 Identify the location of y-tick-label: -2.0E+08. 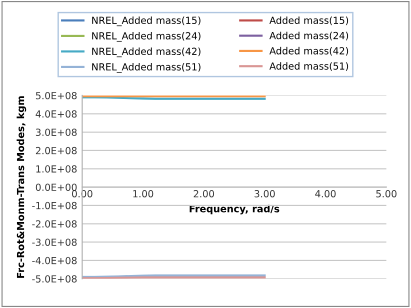
(54, 224).